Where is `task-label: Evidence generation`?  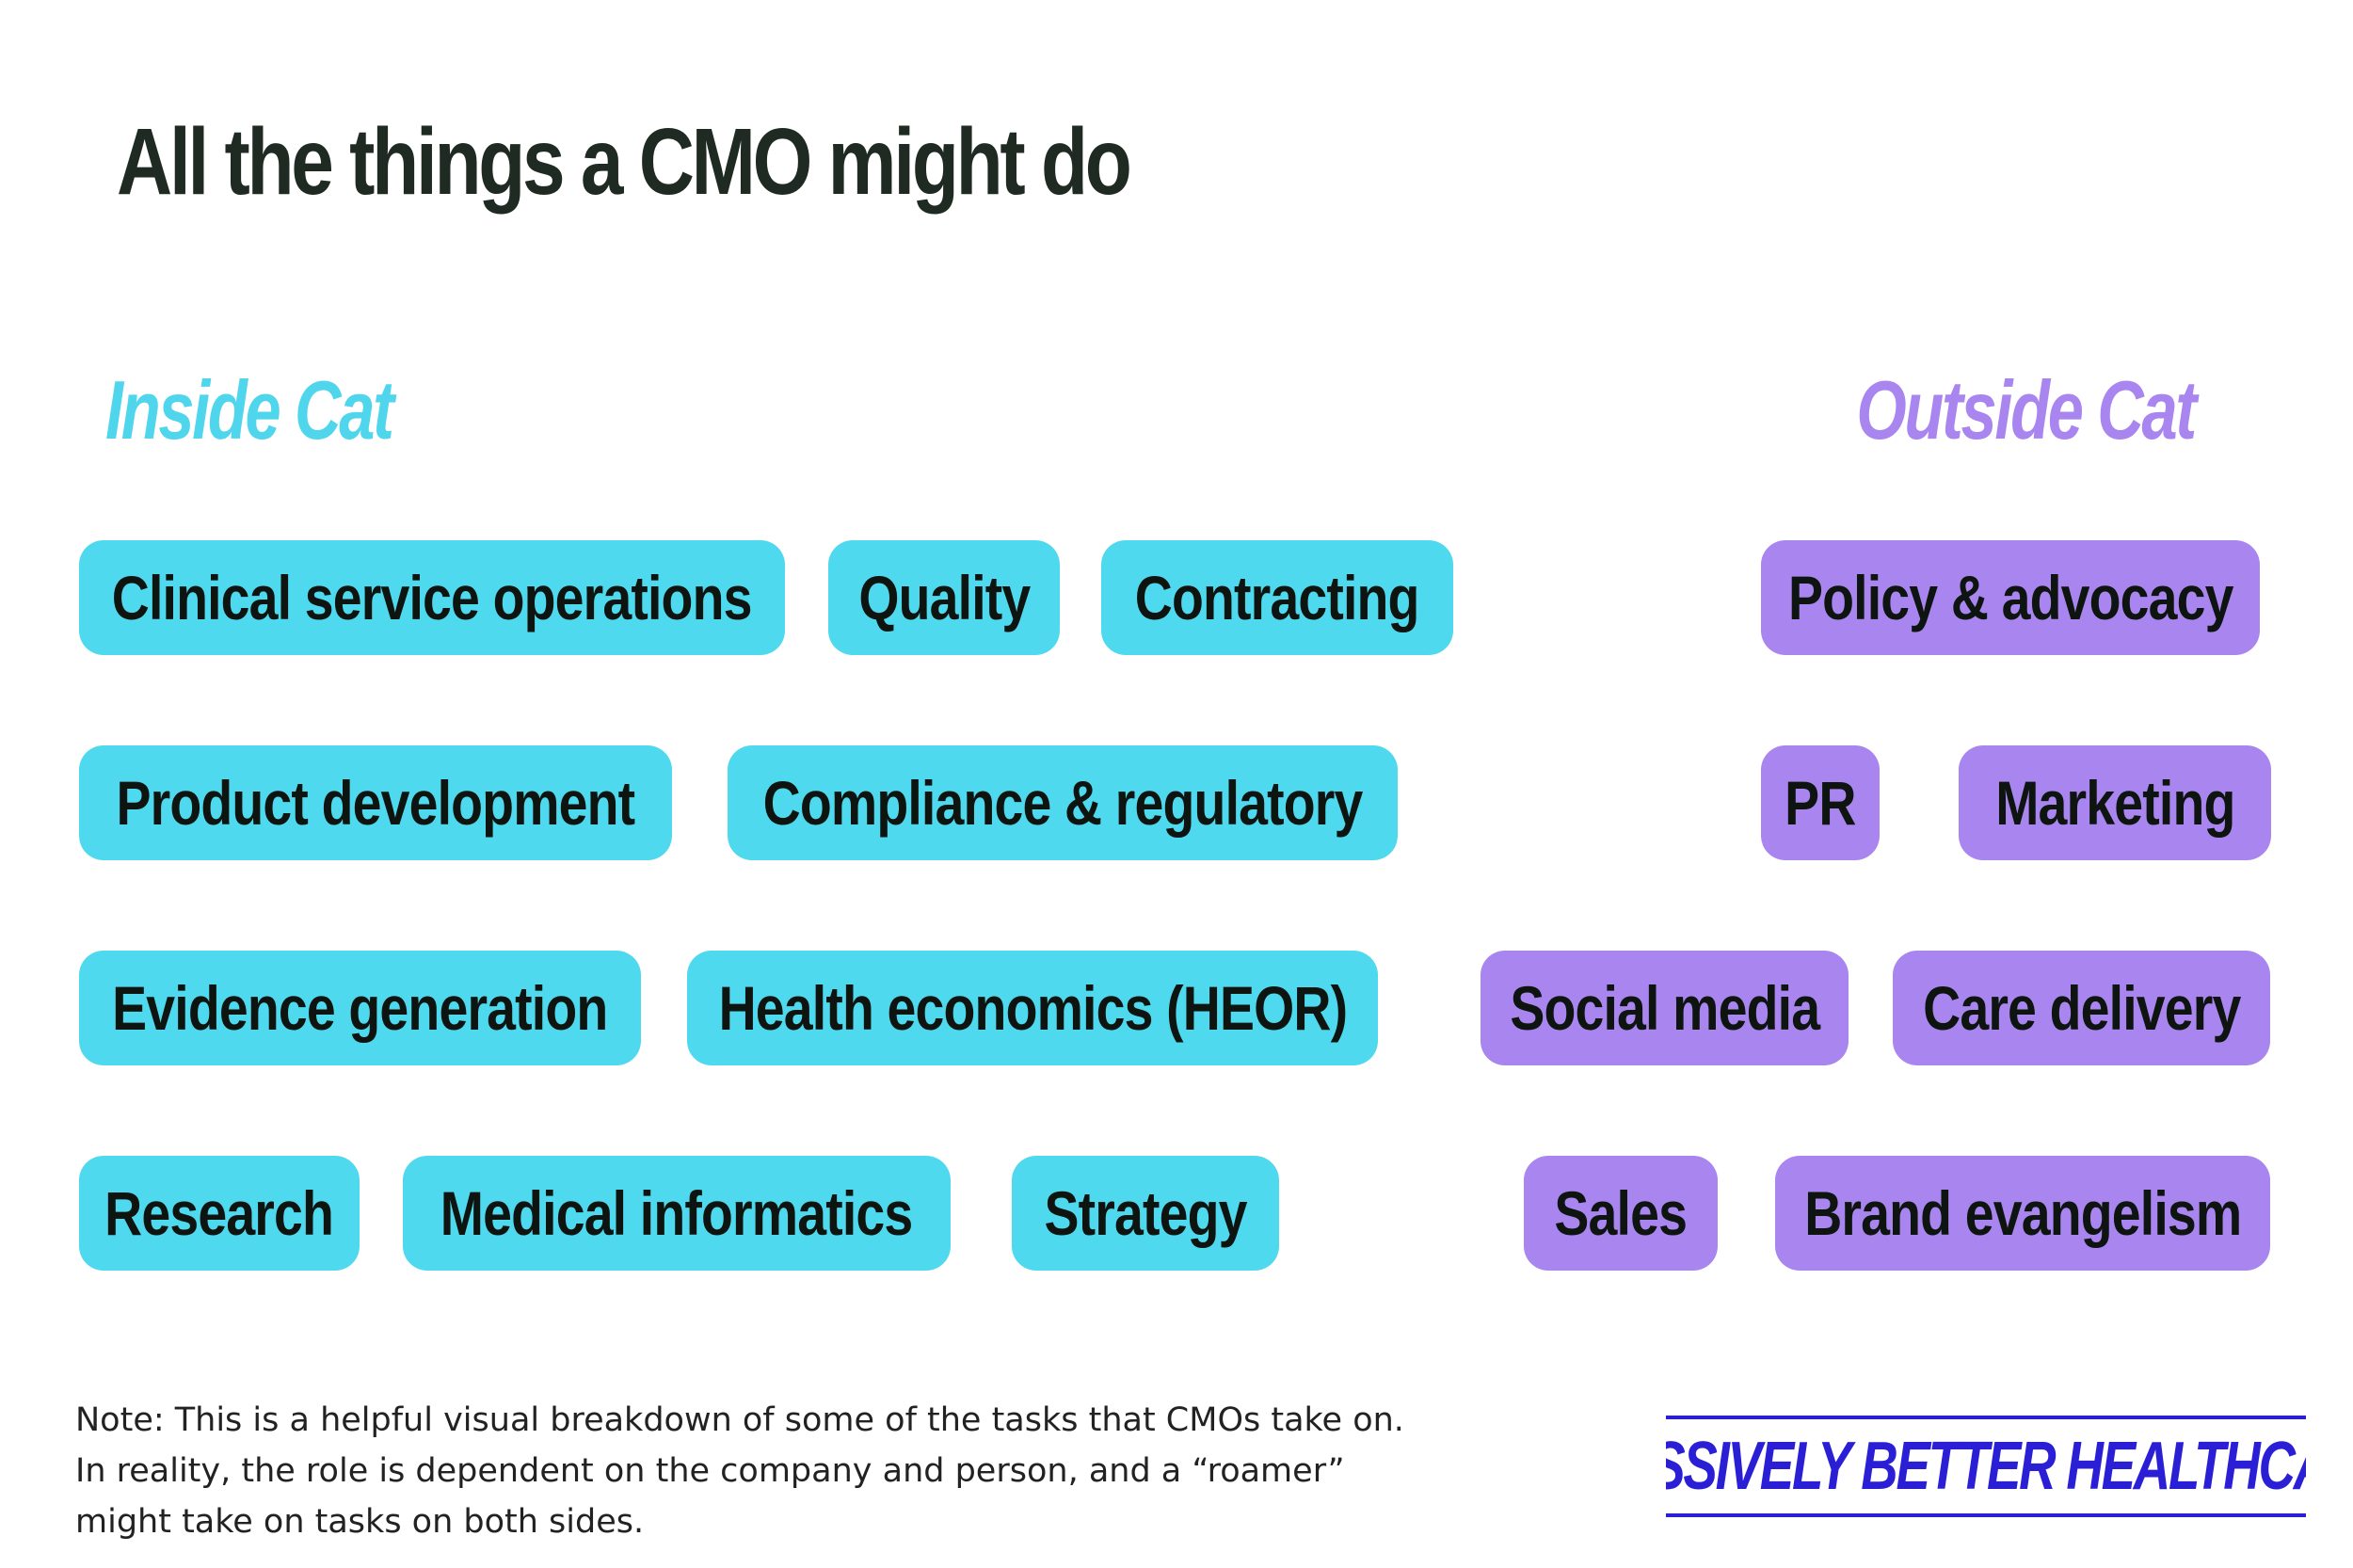
task-label: Evidence generation is located at coordinates (360, 1008).